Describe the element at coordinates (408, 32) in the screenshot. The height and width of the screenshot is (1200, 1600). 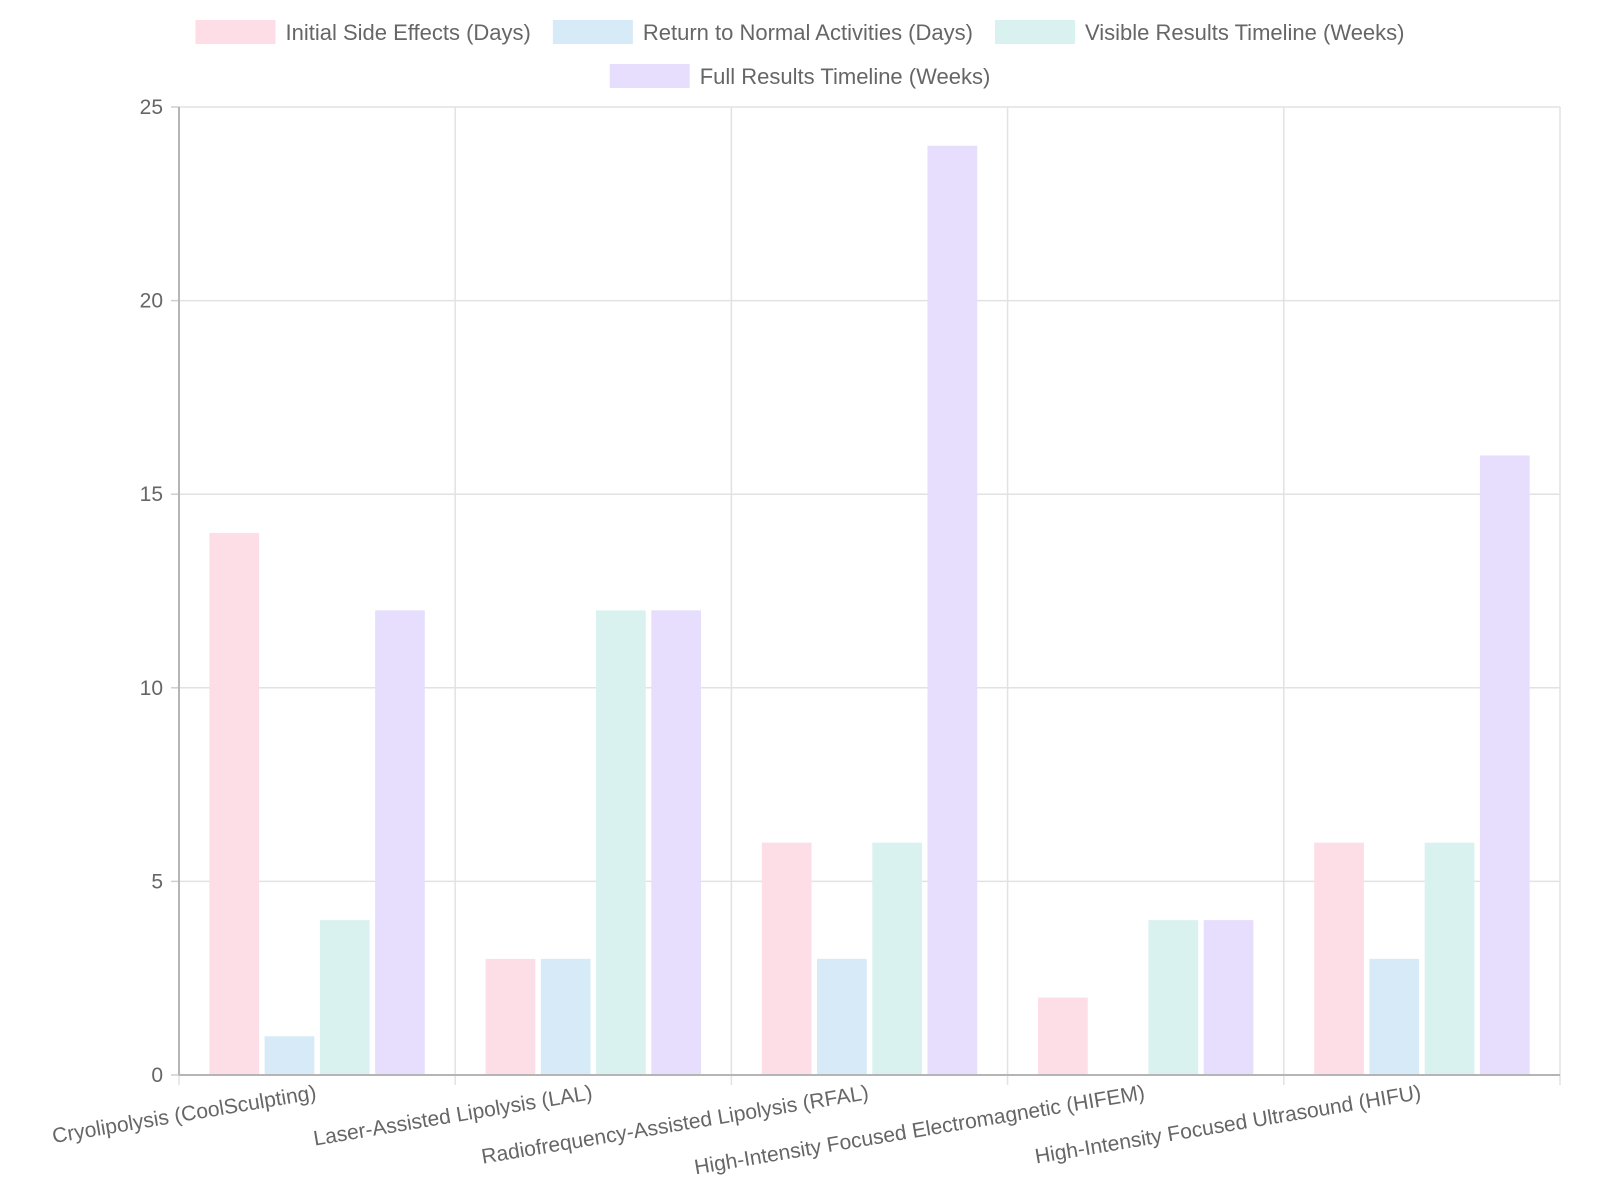
I see `legend-label: Initial Side Effects (Days)` at that location.